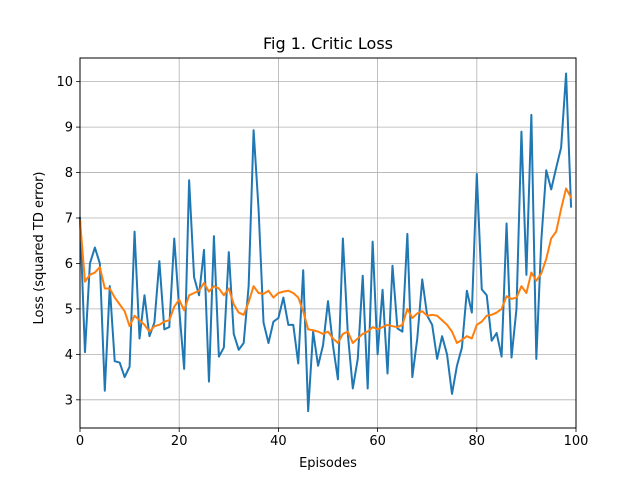 The height and width of the screenshot is (484, 640). What do you see at coordinates (377, 441) in the screenshot?
I see `x-tick-label: 60` at bounding box center [377, 441].